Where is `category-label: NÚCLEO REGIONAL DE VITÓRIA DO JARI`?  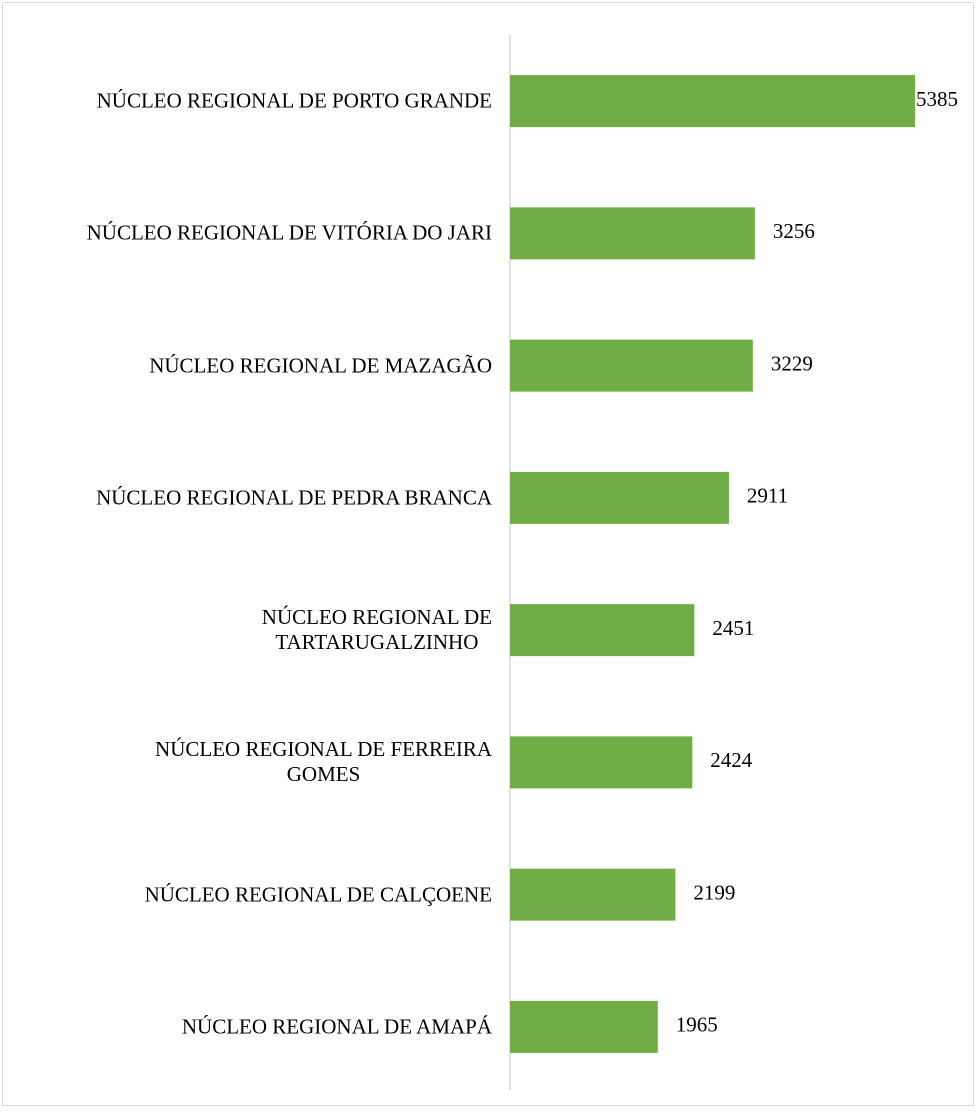
category-label: NÚCLEO REGIONAL DE VITÓRIA DO JARI is located at coordinates (289, 232).